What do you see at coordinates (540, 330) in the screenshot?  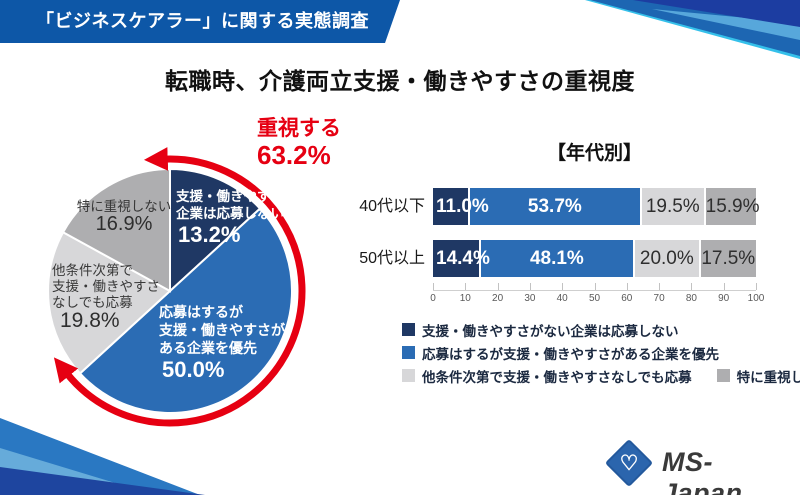 I see `legend-item-no-apply: 支援・働きやすさがない企業は応募しない` at bounding box center [540, 330].